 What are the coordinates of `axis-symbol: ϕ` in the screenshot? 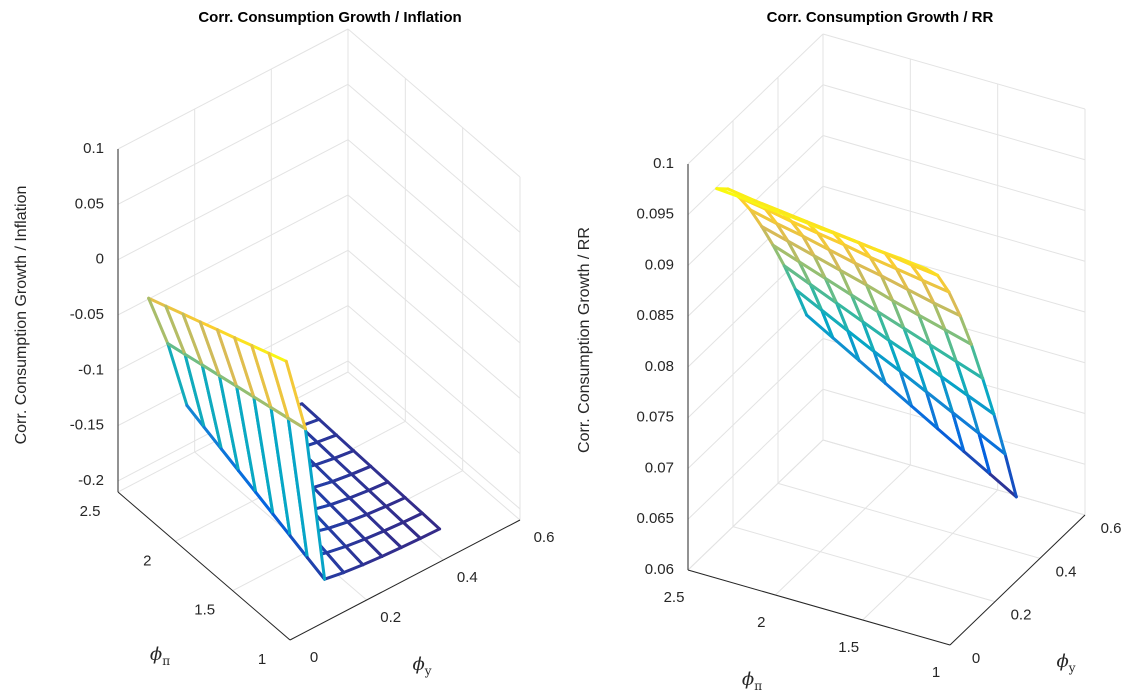 It's located at (1062, 661).